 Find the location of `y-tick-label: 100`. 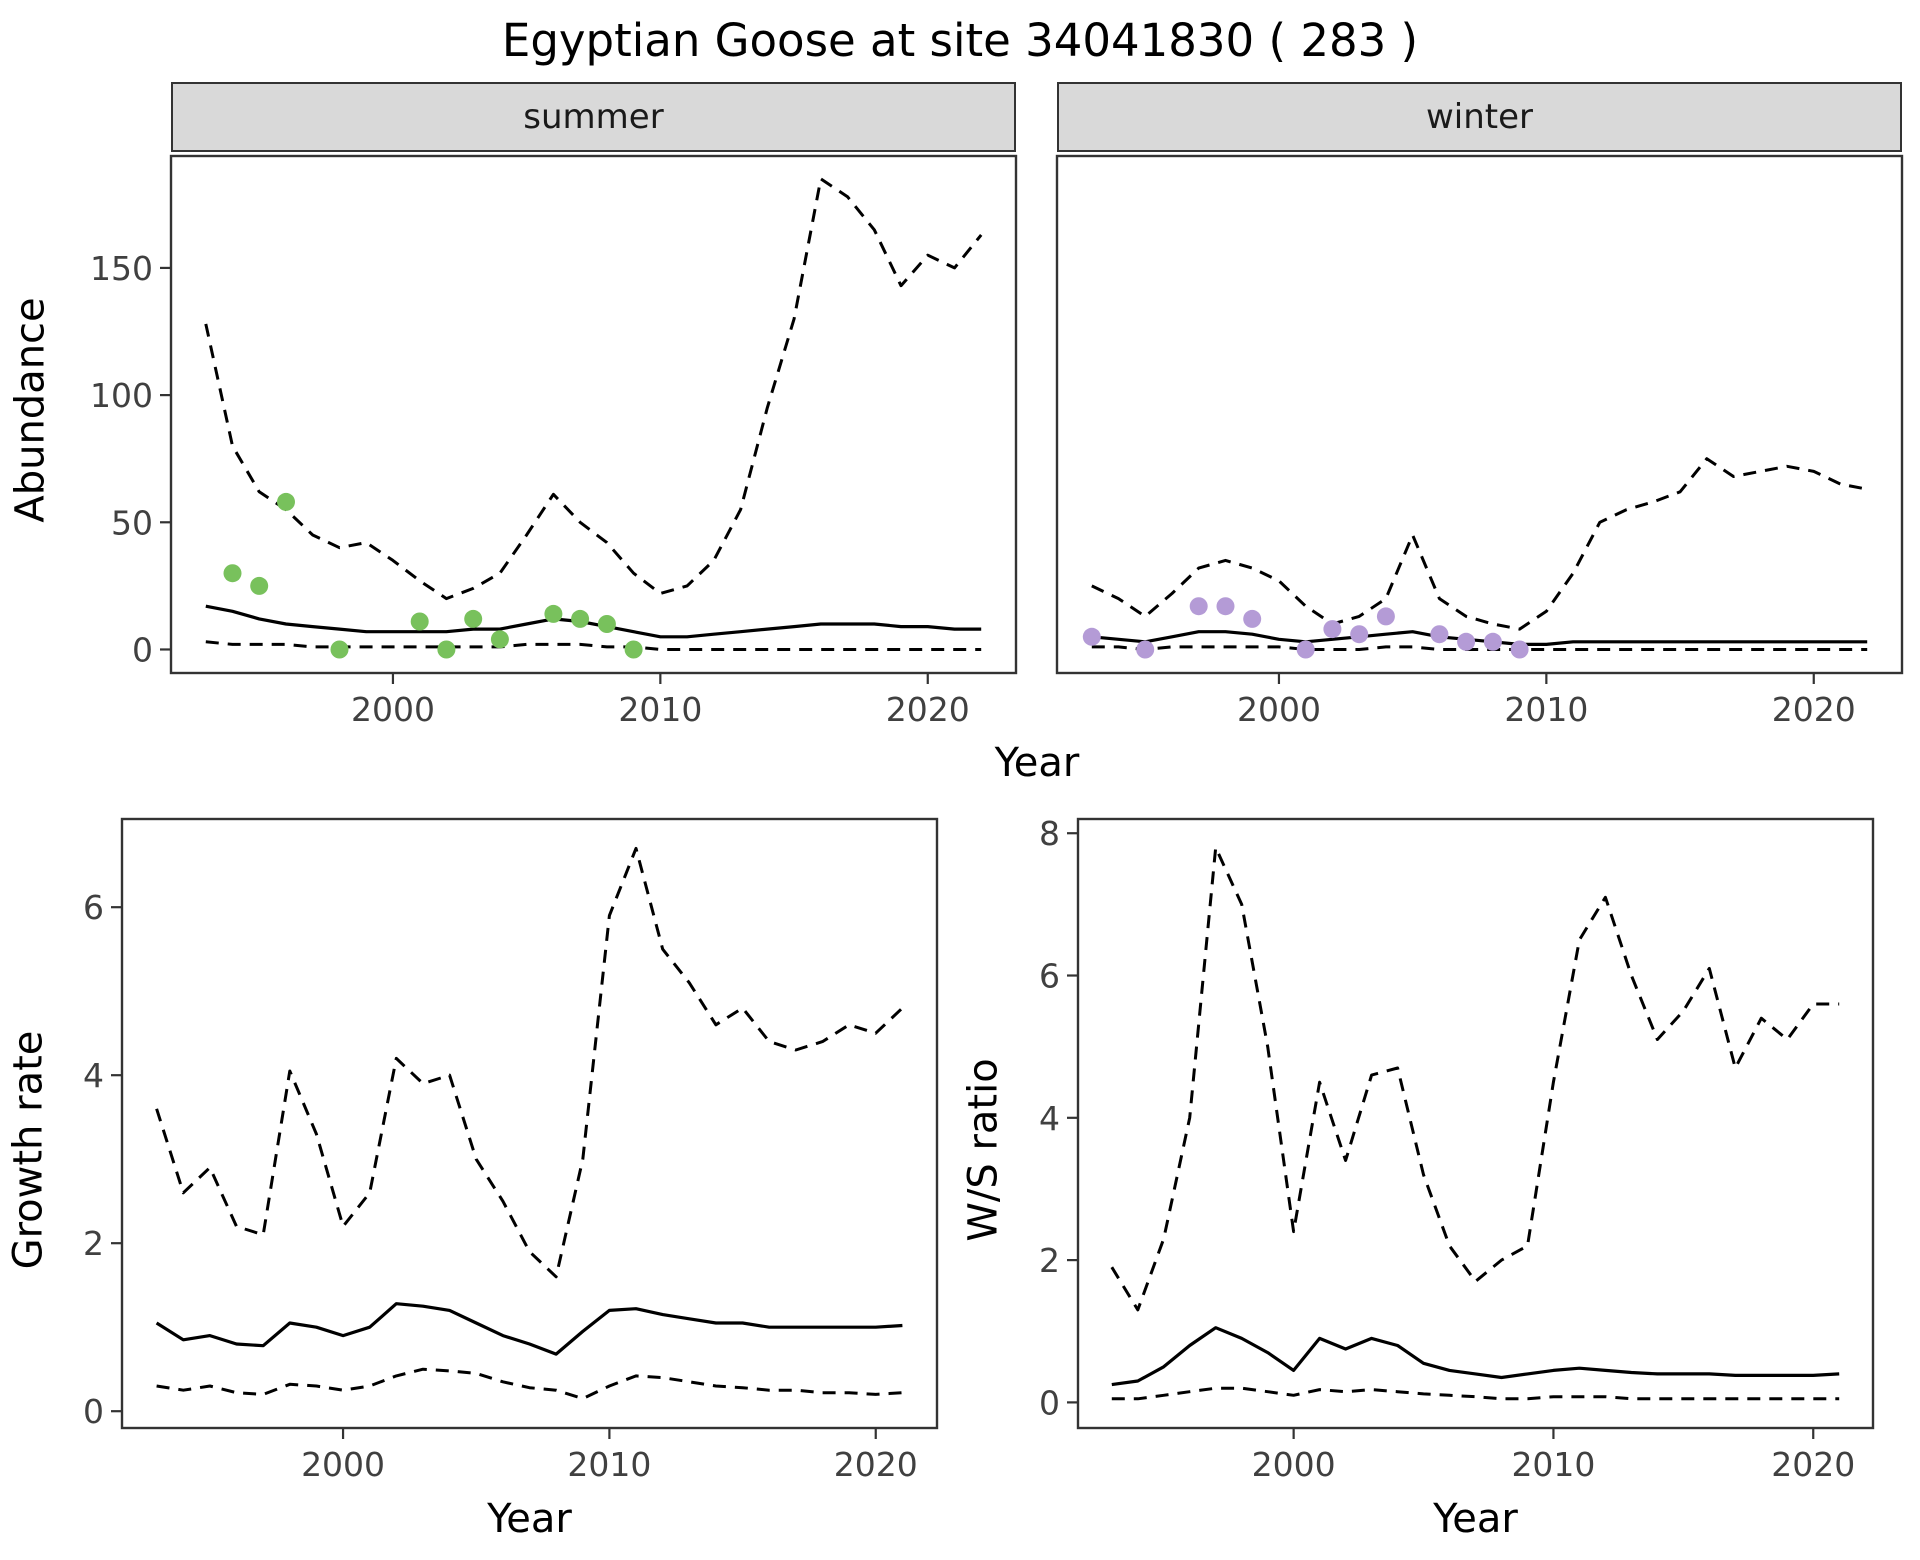

y-tick-label: 100 is located at coordinates (121, 395).